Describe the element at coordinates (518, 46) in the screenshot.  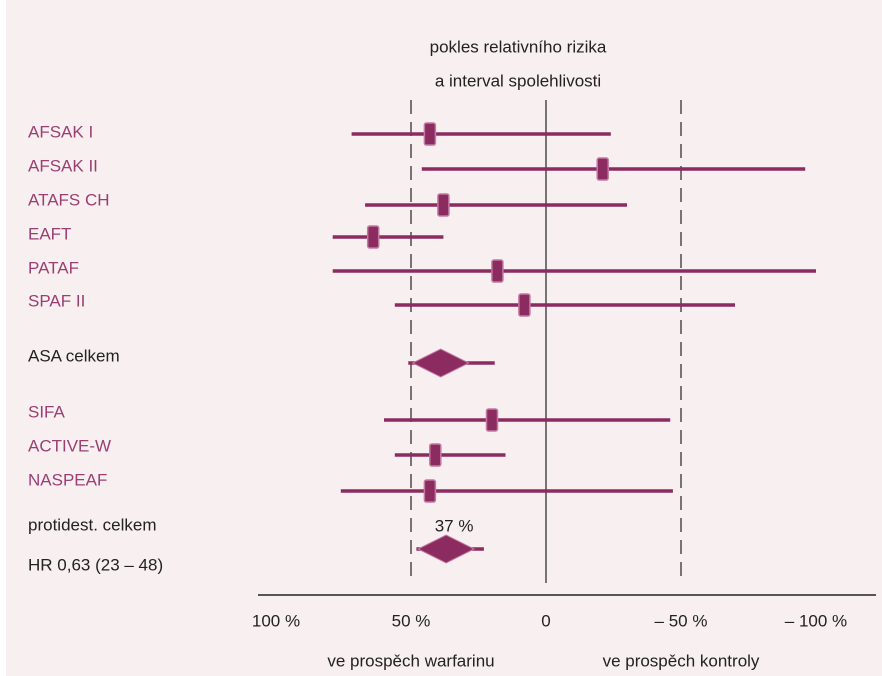
I see `title-line: pokles relativního rizika` at that location.